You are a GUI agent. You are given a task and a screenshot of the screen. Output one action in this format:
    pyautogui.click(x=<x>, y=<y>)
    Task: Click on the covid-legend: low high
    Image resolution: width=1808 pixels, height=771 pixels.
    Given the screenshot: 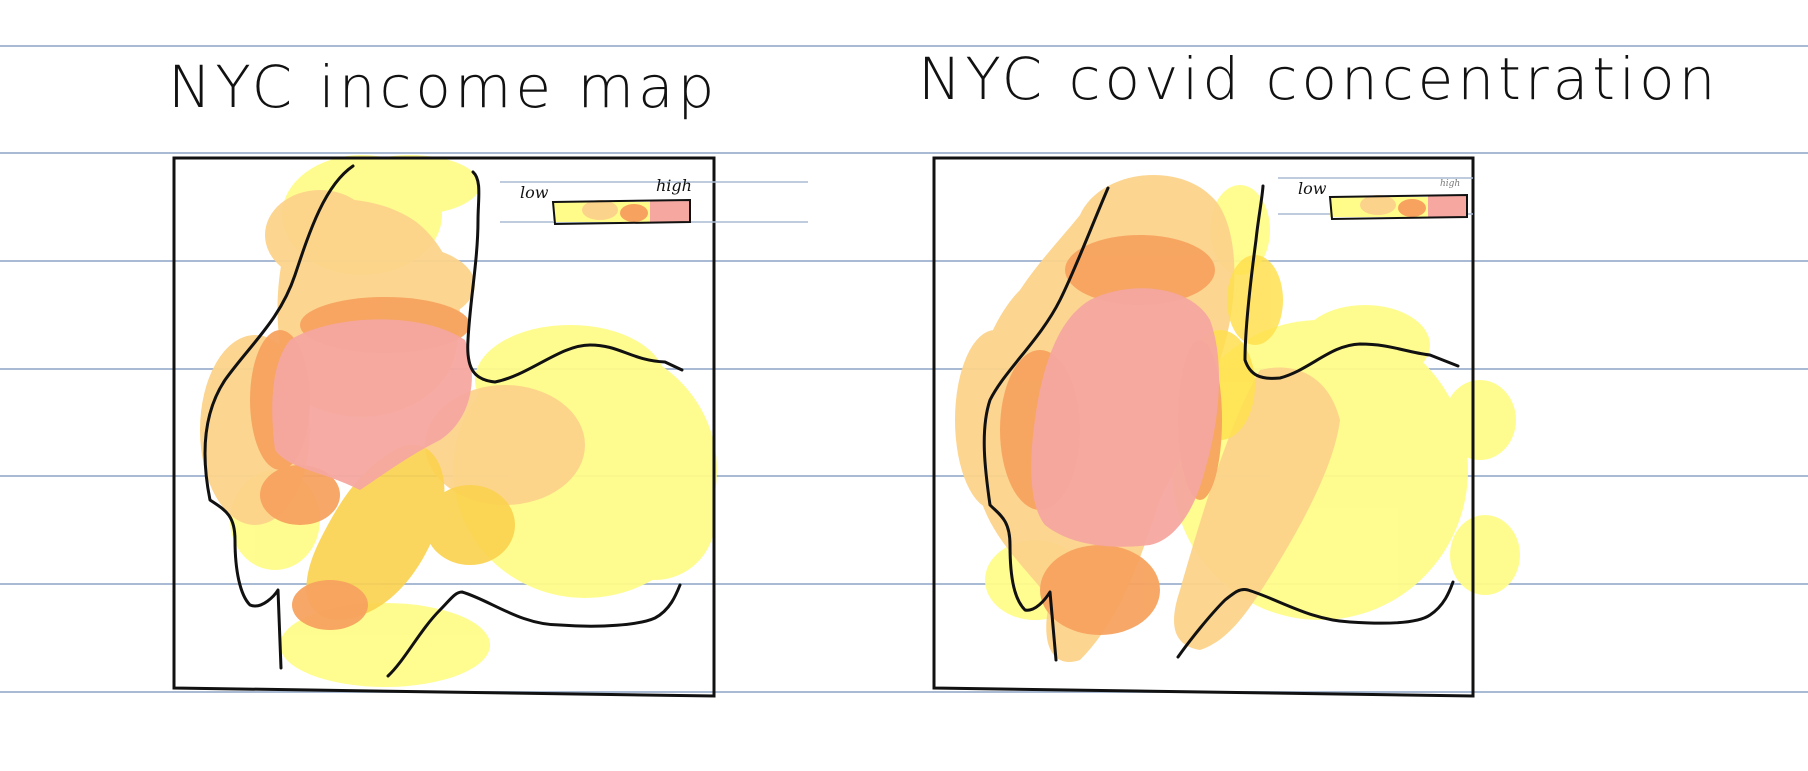 What is the action you would take?
    pyautogui.click(x=1375, y=199)
    